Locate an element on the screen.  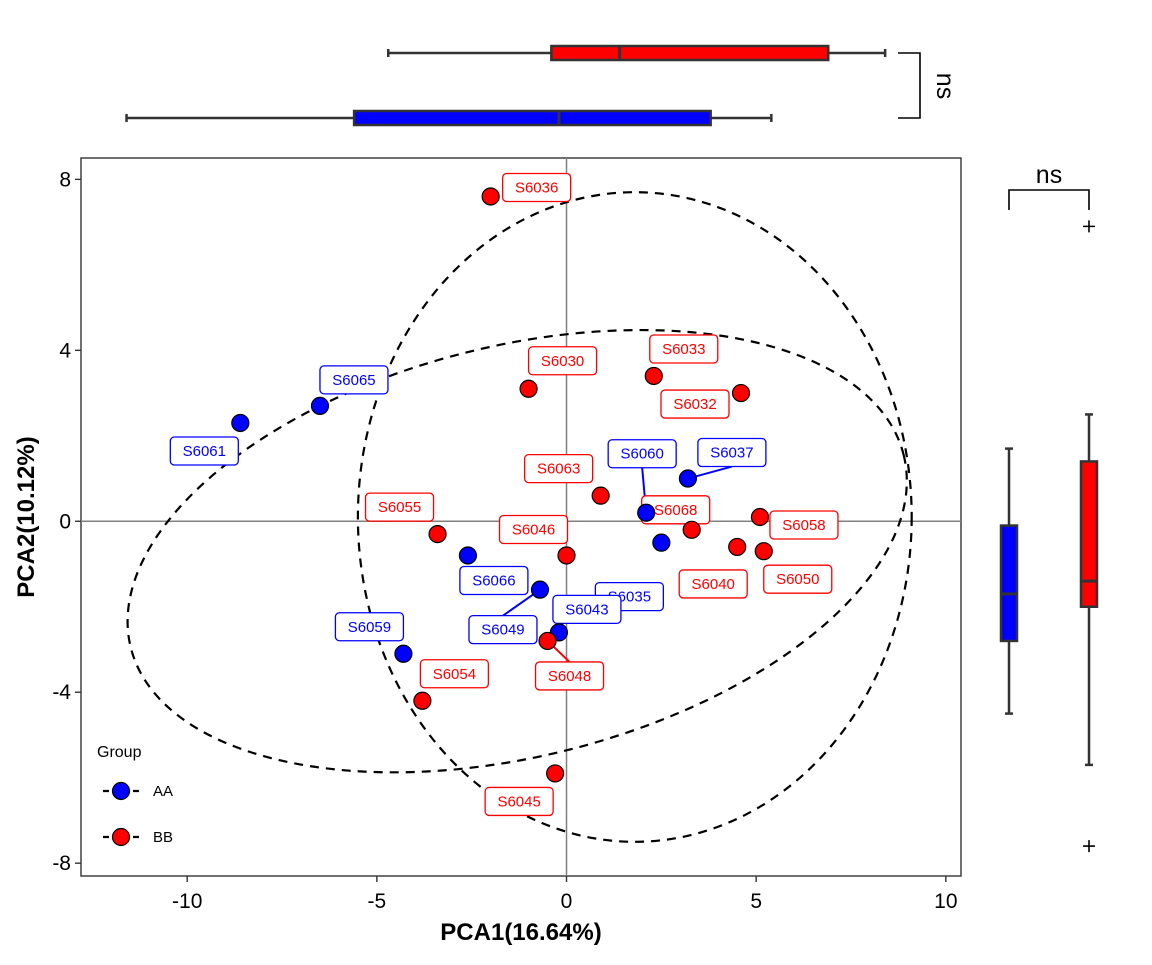
boxplot-box-pca1-bb is located at coordinates (690, 53).